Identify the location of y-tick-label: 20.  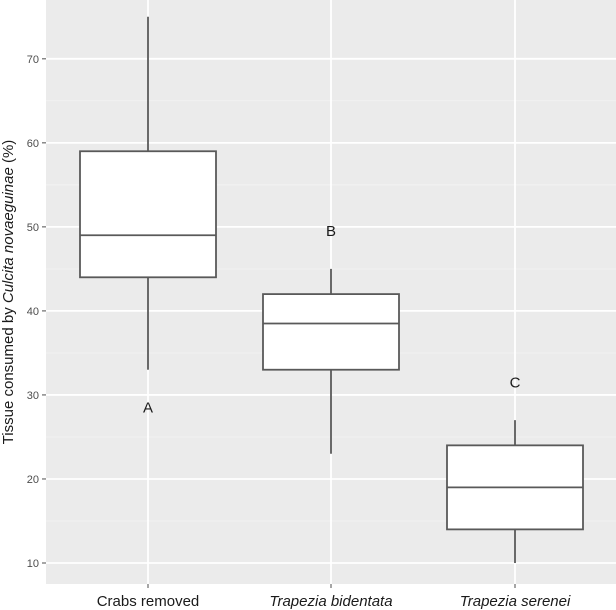
(33, 480).